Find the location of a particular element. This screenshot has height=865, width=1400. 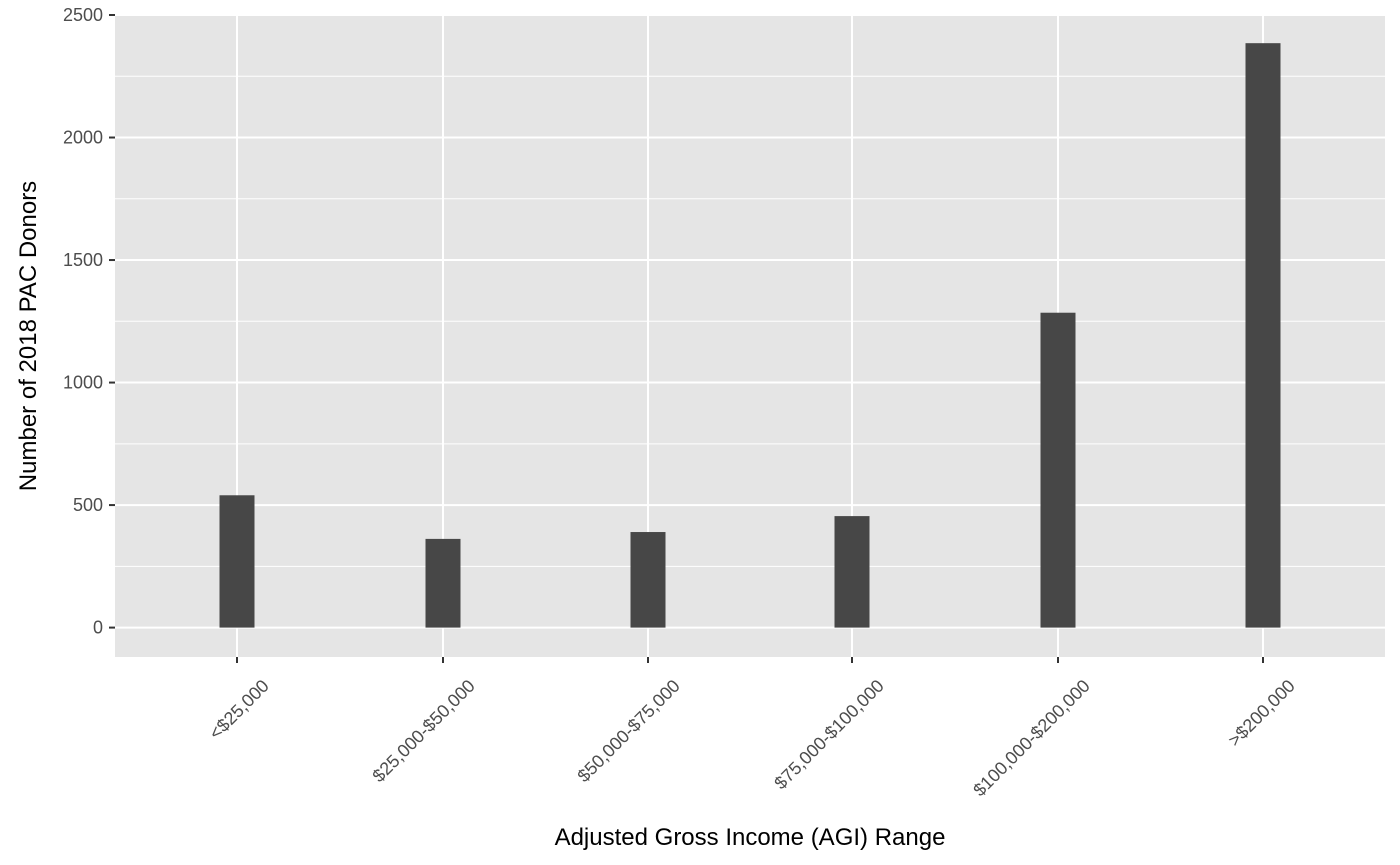

x-tick-label: $25,000-$50,000 is located at coordinates (423, 731).